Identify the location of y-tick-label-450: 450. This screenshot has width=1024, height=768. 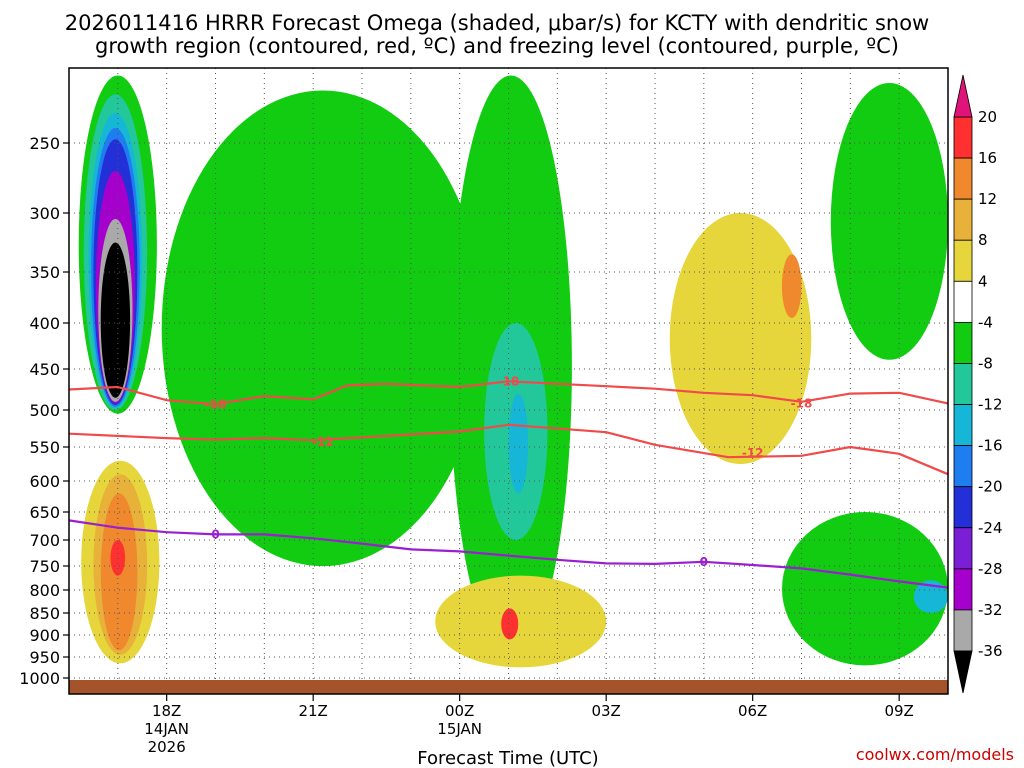
(44, 369).